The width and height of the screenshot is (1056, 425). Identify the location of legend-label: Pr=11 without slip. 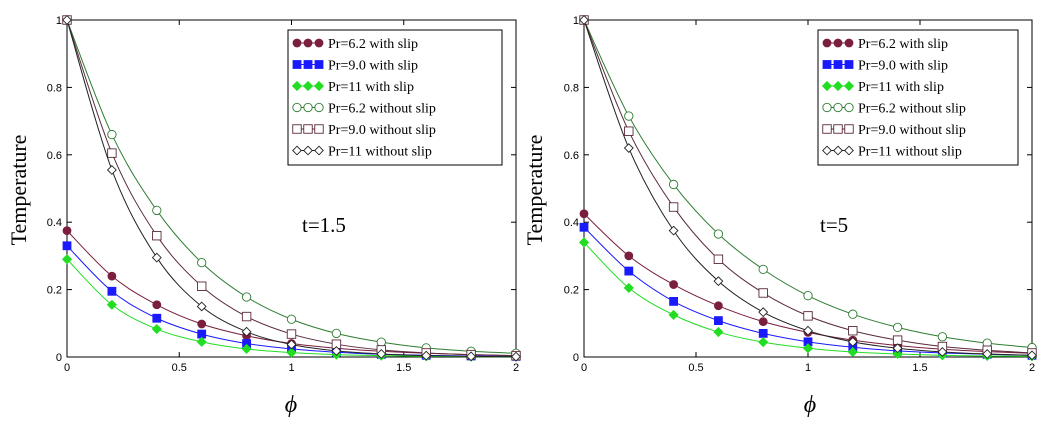
(380, 152).